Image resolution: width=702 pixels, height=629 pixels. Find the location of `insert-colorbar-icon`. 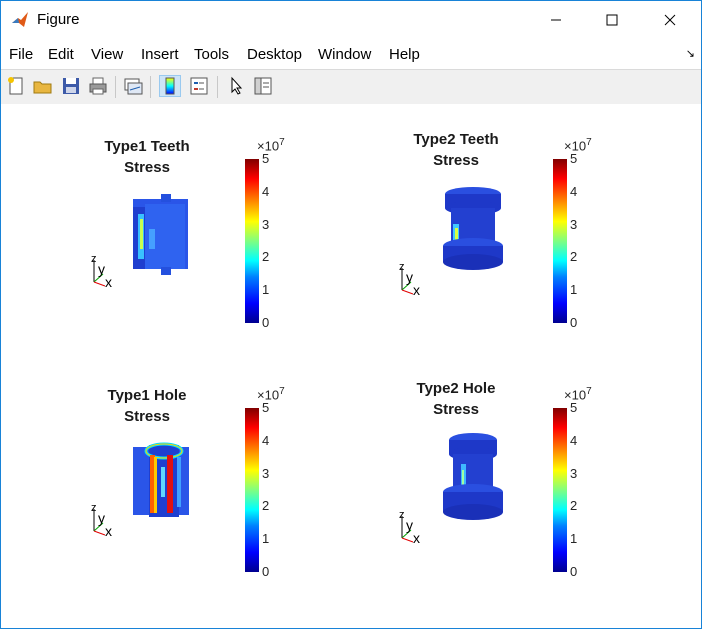

insert-colorbar-icon is located at coordinates (170, 86).